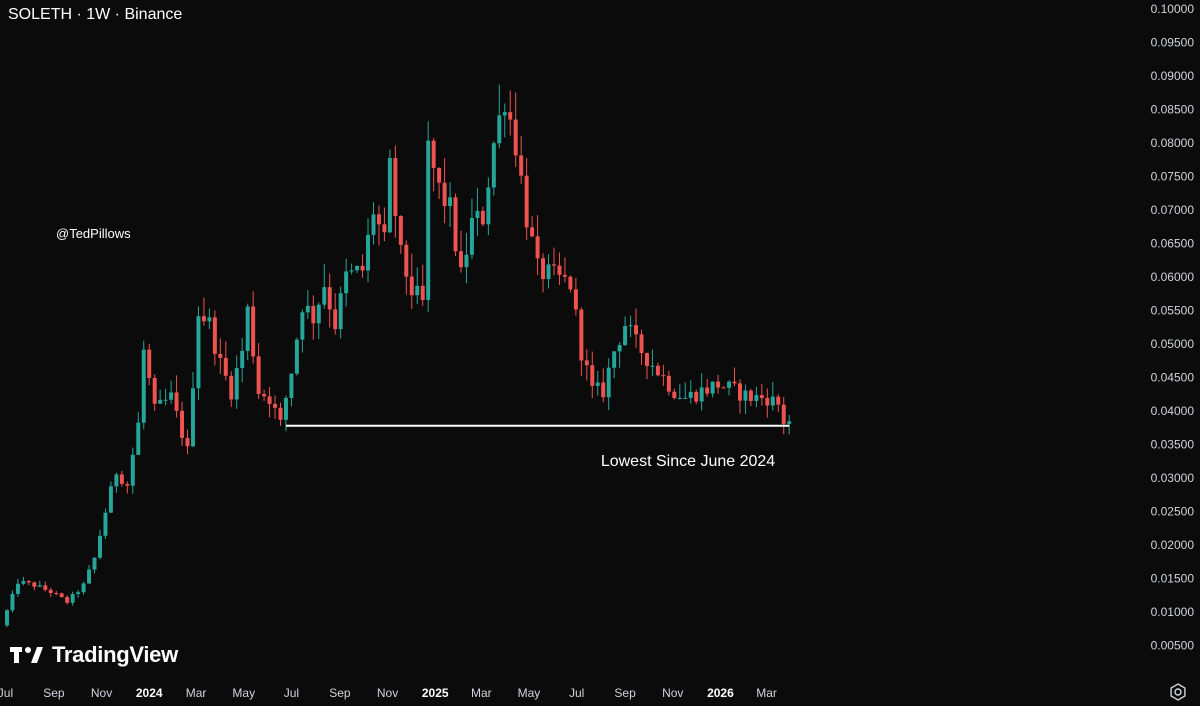  I want to click on support-annotation: Lowest Since June 2024, so click(537, 447).